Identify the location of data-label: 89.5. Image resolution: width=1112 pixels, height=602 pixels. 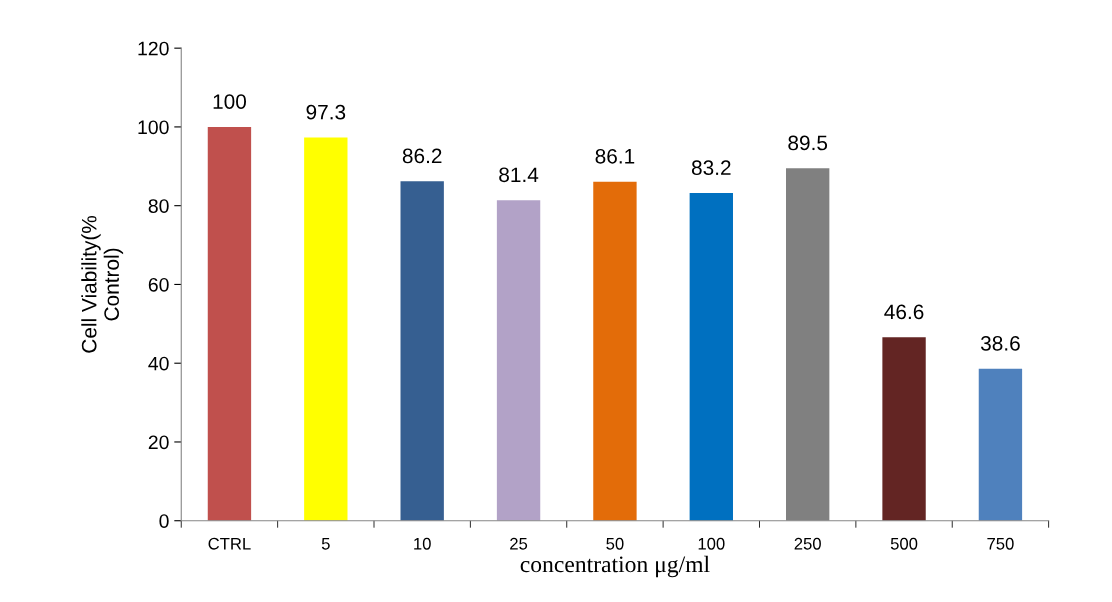
(808, 143).